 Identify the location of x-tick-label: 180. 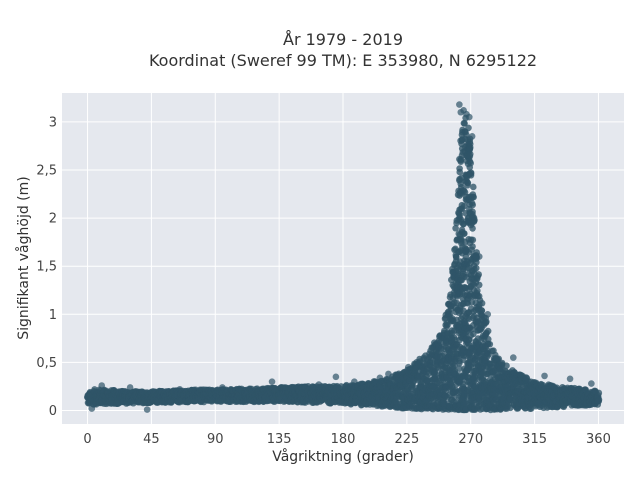
(343, 439).